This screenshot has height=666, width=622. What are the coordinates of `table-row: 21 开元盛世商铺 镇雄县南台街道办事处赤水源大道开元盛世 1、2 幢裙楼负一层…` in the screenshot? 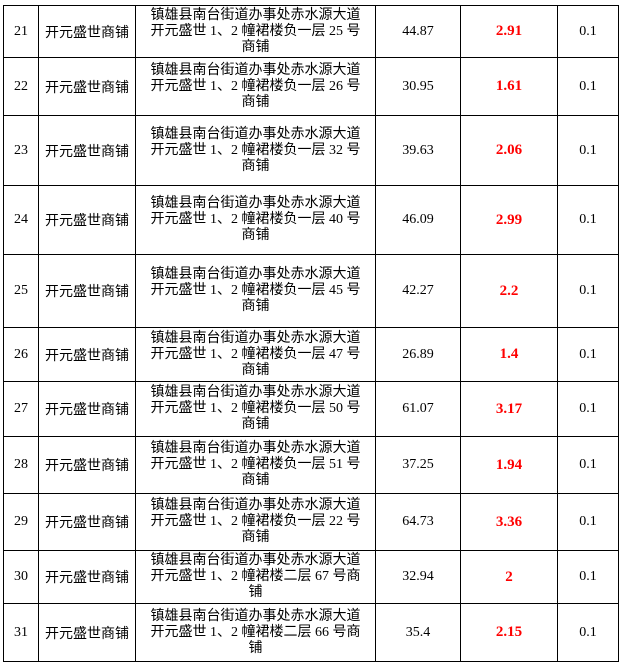 It's located at (311, 31).